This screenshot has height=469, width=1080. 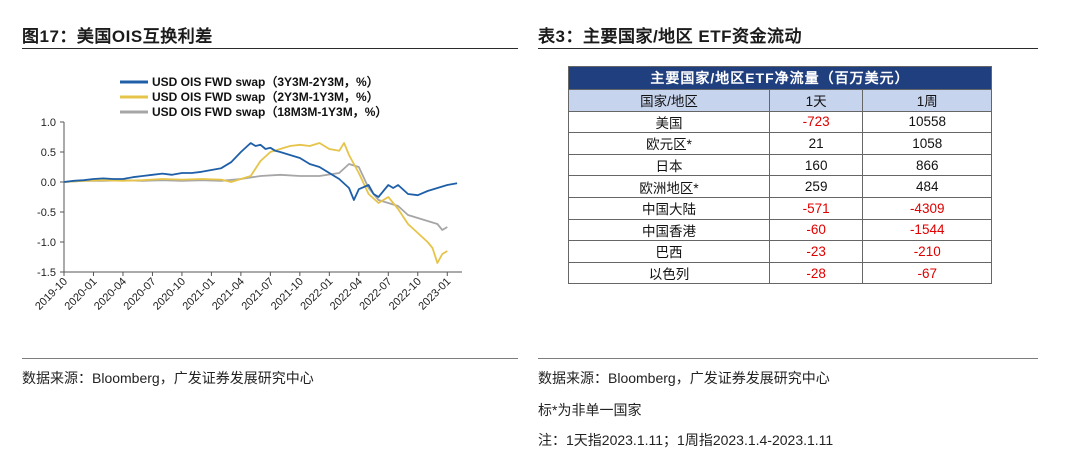 What do you see at coordinates (686, 440) in the screenshot?
I see `table-note-period: 注：1天指2023.1.11；1周指2023.1.4-2023.1.11` at bounding box center [686, 440].